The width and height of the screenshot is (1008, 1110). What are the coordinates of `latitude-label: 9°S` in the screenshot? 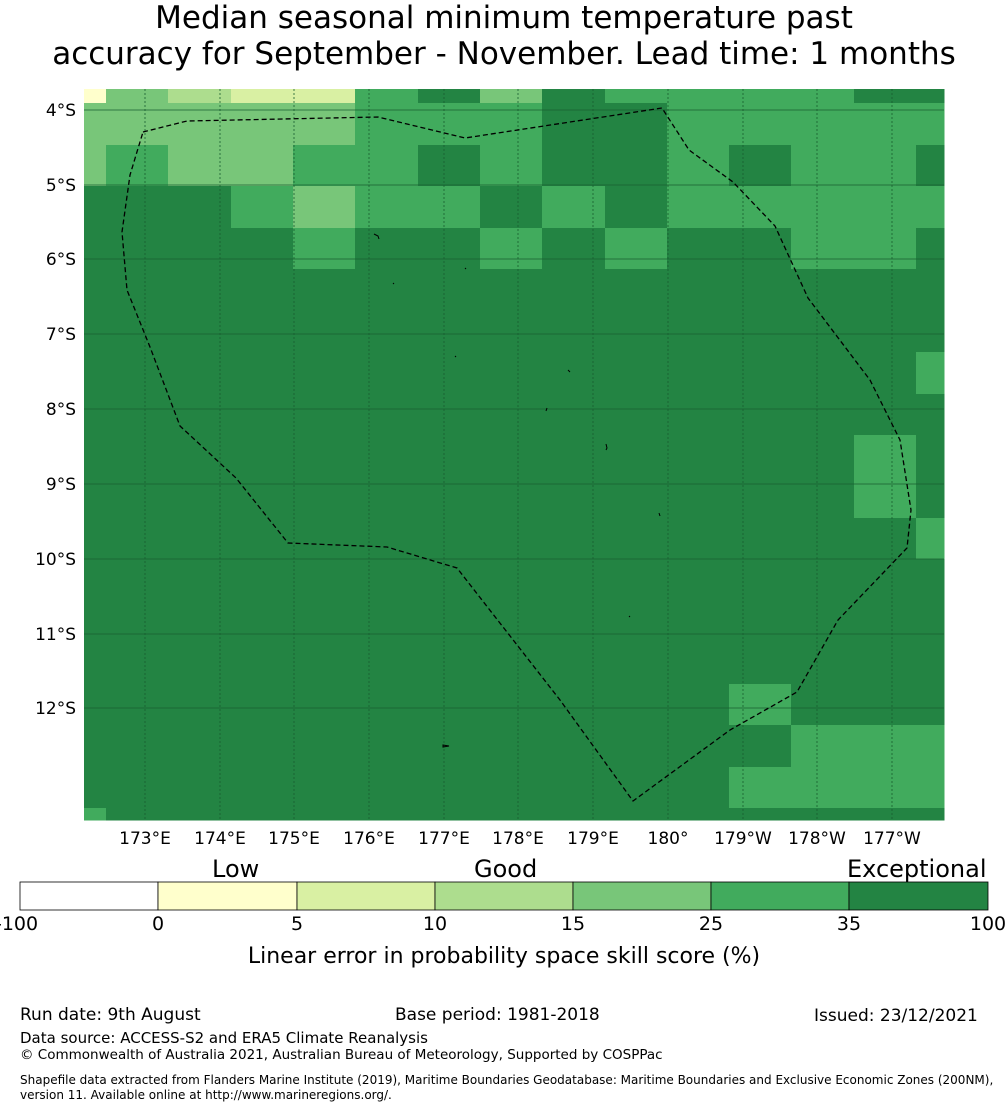 It's located at (61, 485).